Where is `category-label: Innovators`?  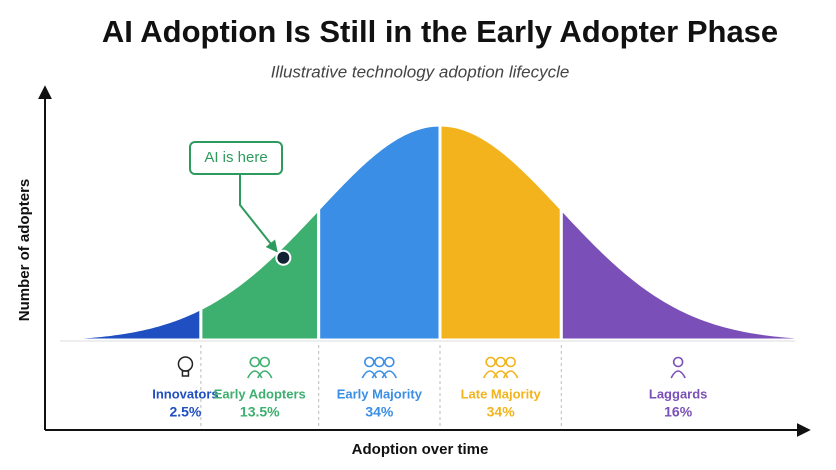
category-label: Innovators is located at coordinates (185, 393).